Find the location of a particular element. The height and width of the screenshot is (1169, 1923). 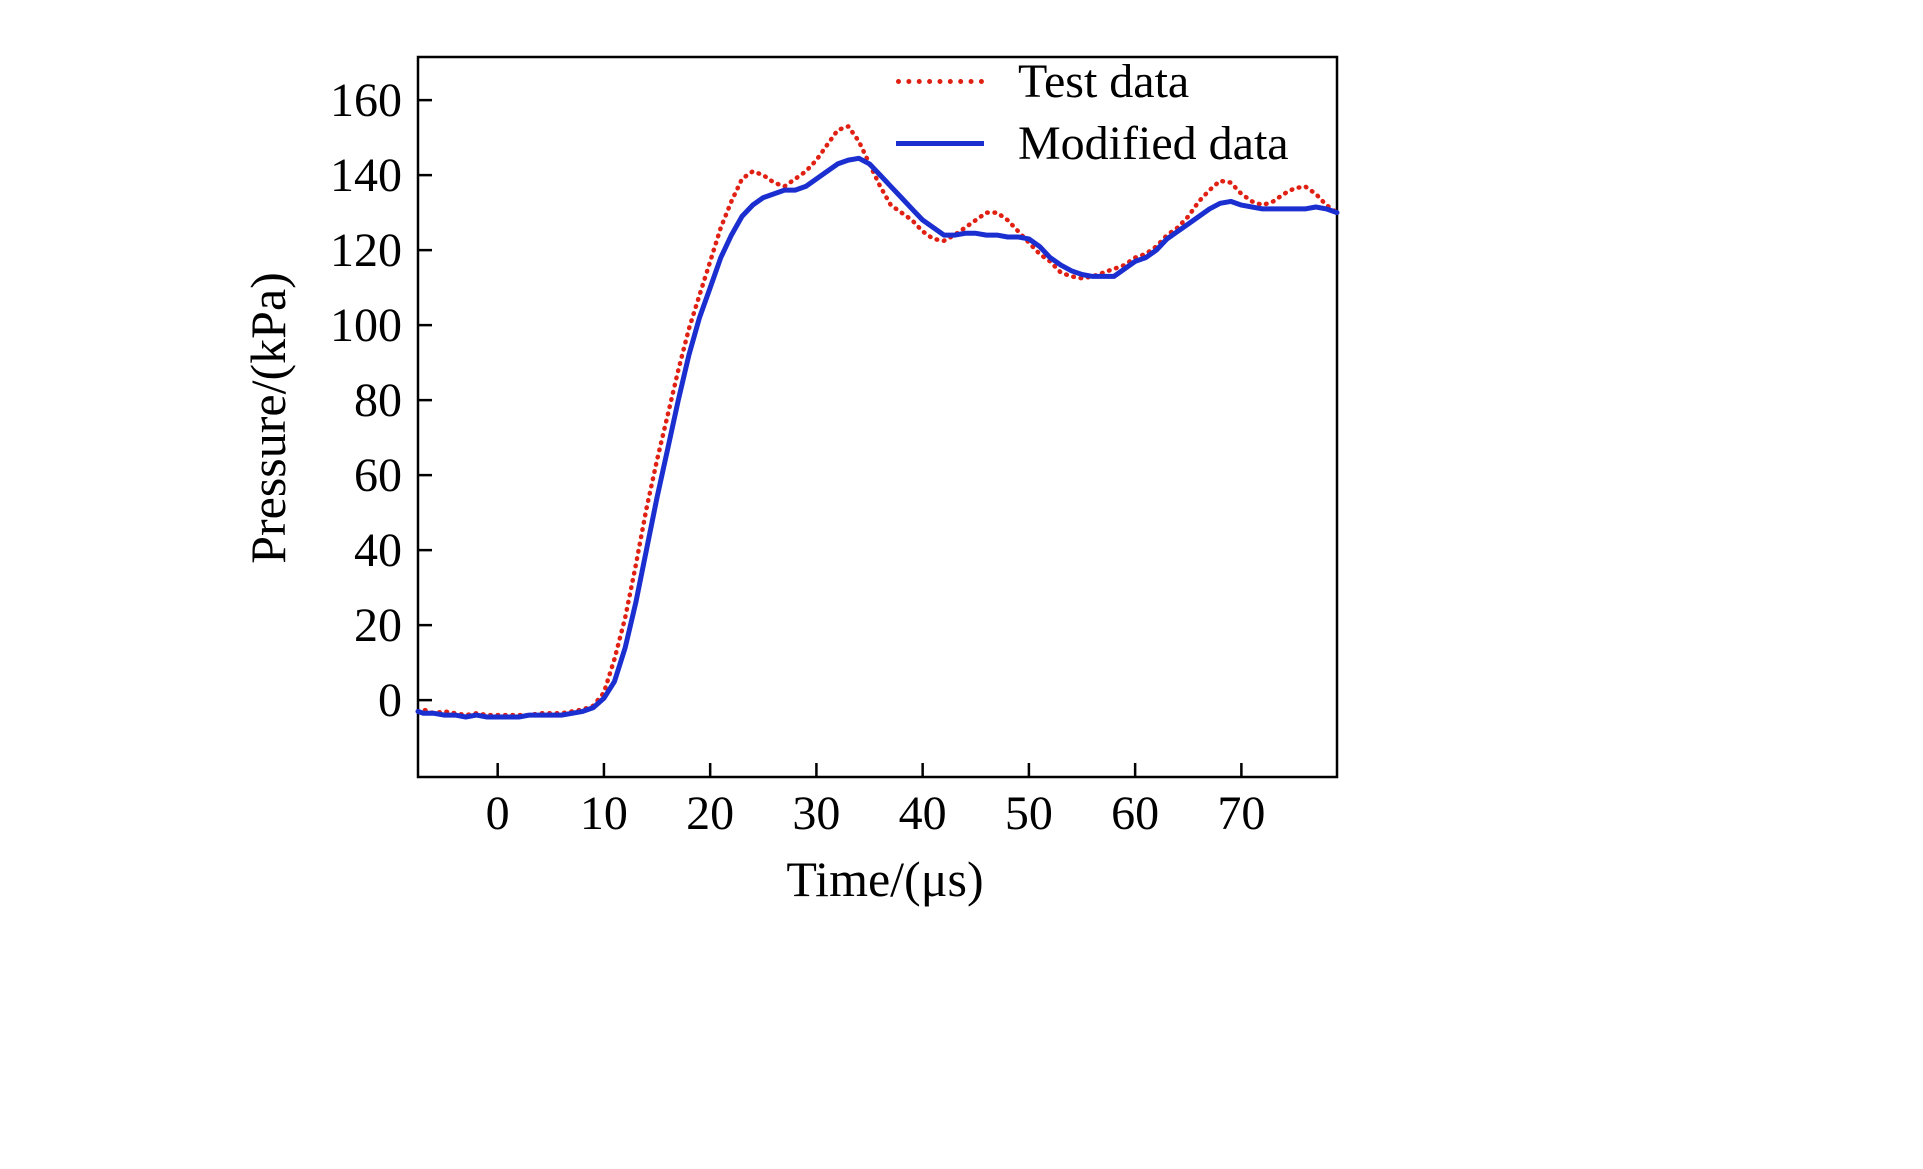

x-axis-tick-label: 30 is located at coordinates (816, 813).